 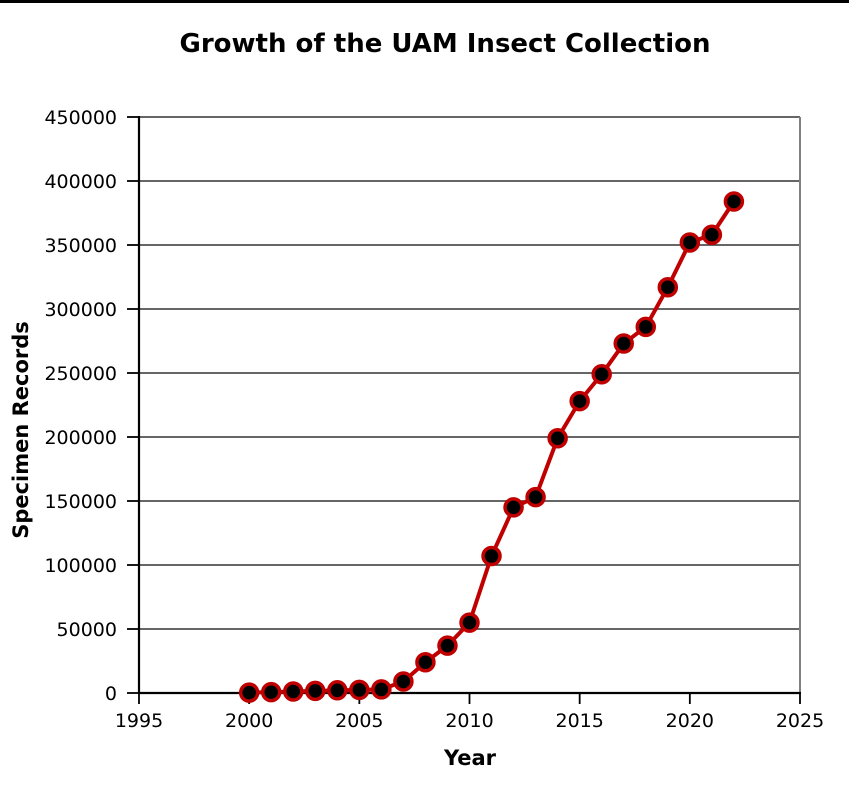 What do you see at coordinates (80, 566) in the screenshot?
I see `y-tick-label: 100000` at bounding box center [80, 566].